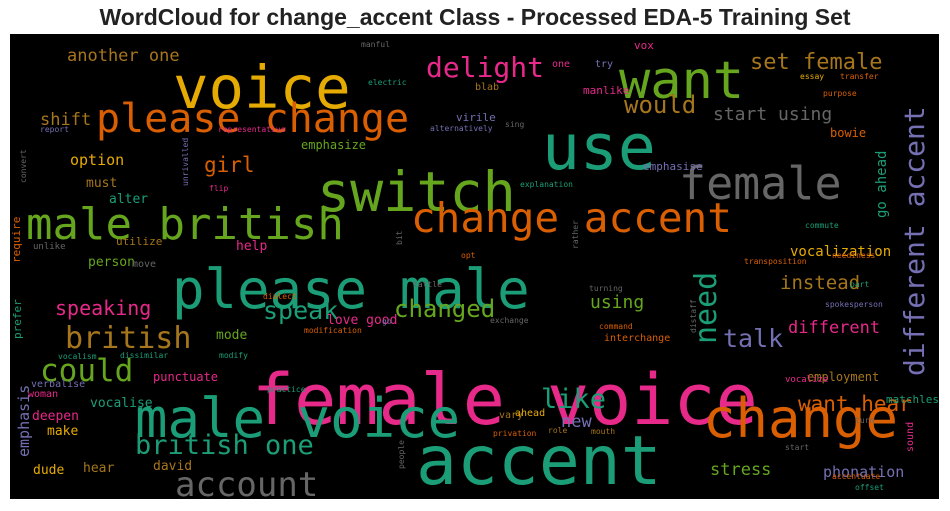 The height and width of the screenshot is (511, 950). What do you see at coordinates (231, 335) in the screenshot?
I see `word-mode: mode` at bounding box center [231, 335].